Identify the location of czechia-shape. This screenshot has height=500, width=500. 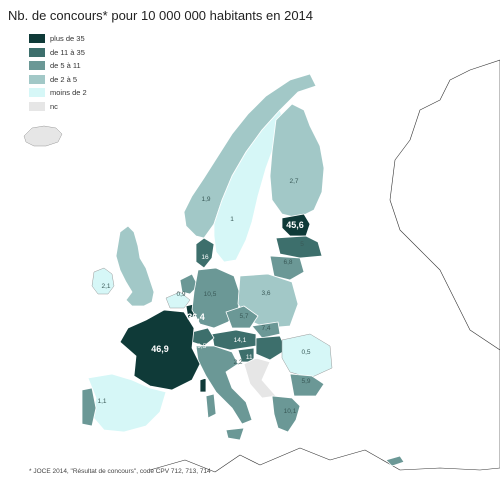
(242, 317).